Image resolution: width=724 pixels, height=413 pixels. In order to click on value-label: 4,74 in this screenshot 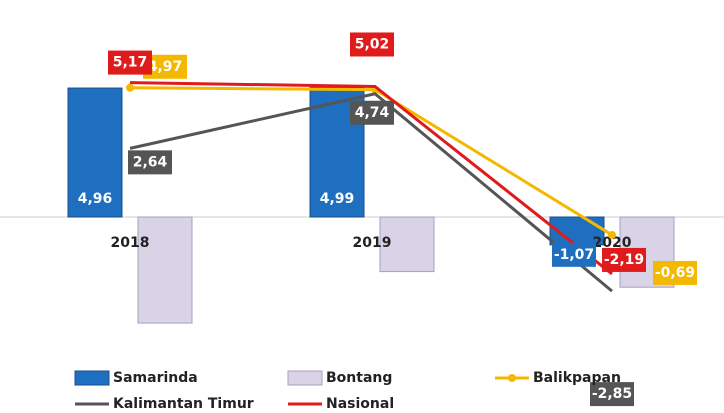, I will do `click(372, 113)`.